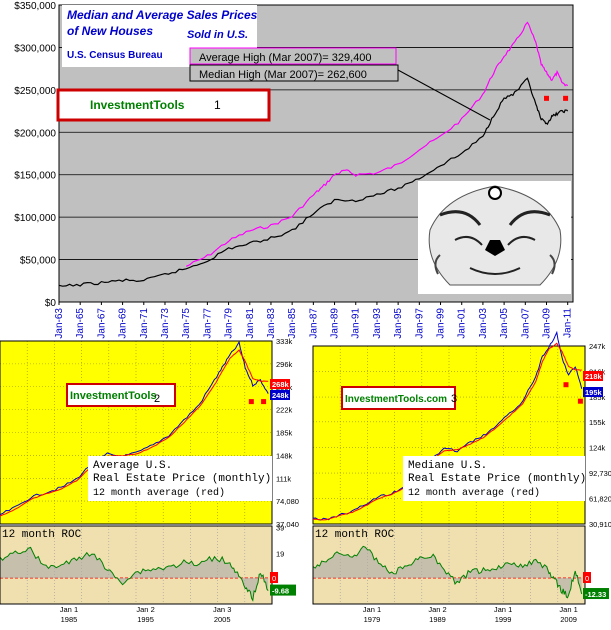 The width and height of the screenshot is (611, 630). Describe the element at coordinates (437, 619) in the screenshot. I see `right-x-tick-year: 1989` at that location.